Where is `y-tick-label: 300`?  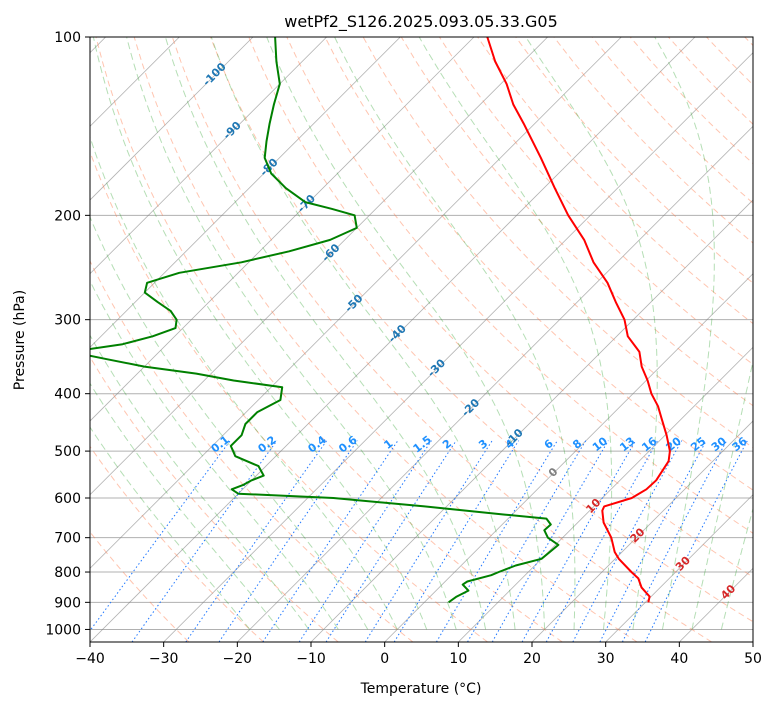
y-tick-label: 300 is located at coordinates (67, 321).